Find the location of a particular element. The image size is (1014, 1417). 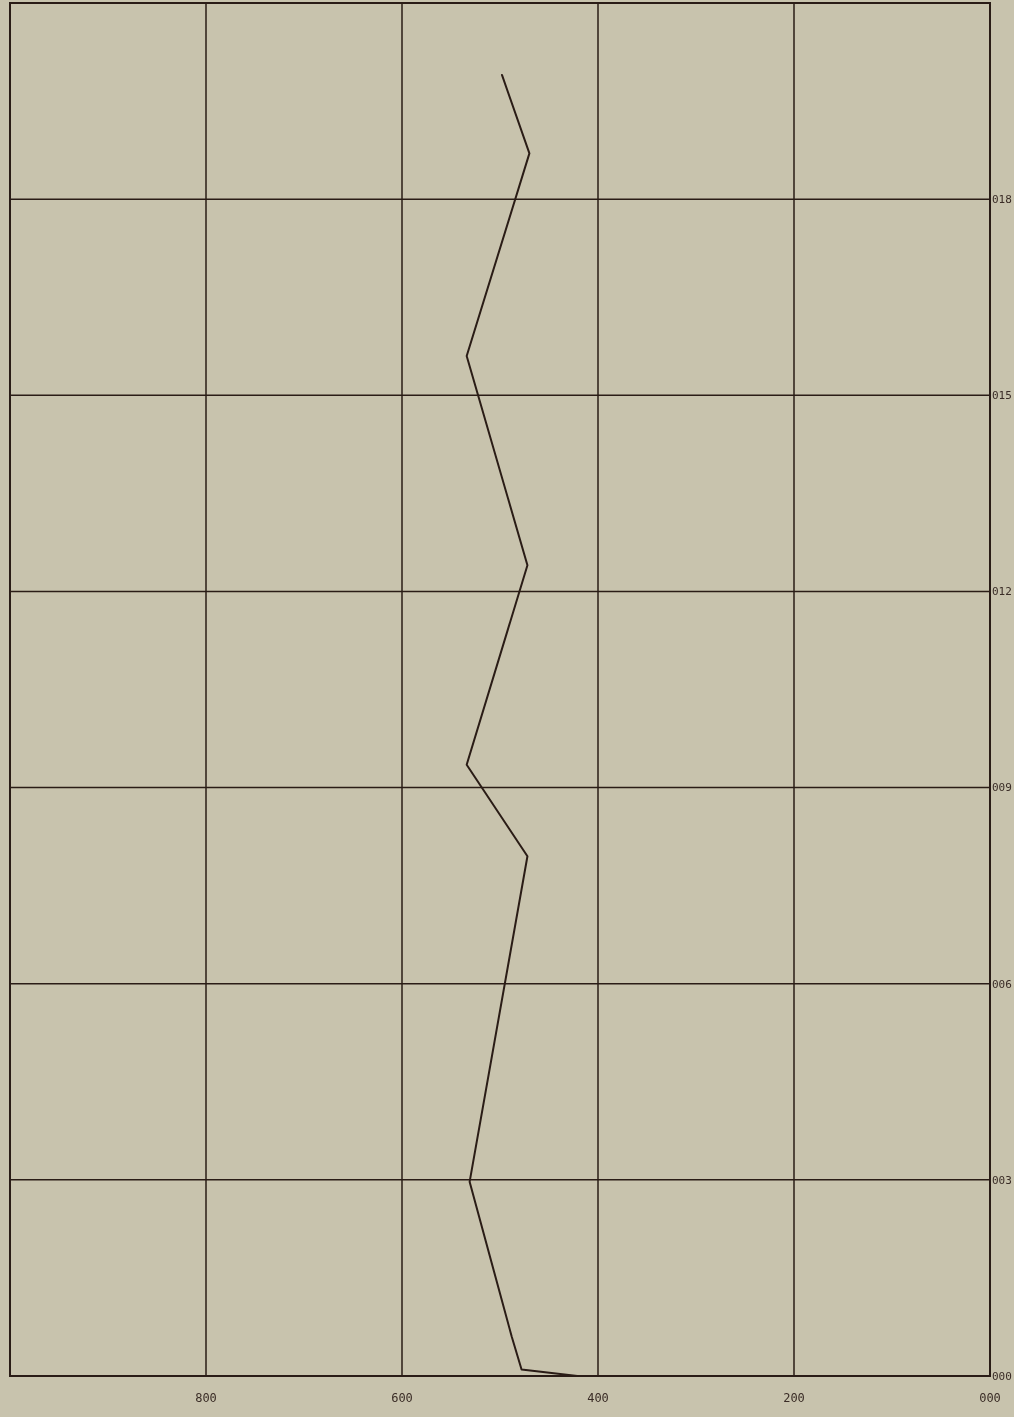

y-tick-label: 000 is located at coordinates (1002, 1376).